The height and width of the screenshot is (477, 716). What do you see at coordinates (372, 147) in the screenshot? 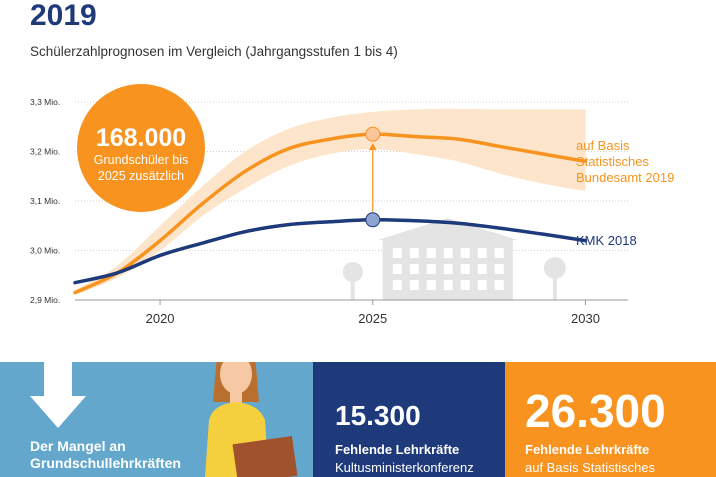
I see `arrow-head-icon` at bounding box center [372, 147].